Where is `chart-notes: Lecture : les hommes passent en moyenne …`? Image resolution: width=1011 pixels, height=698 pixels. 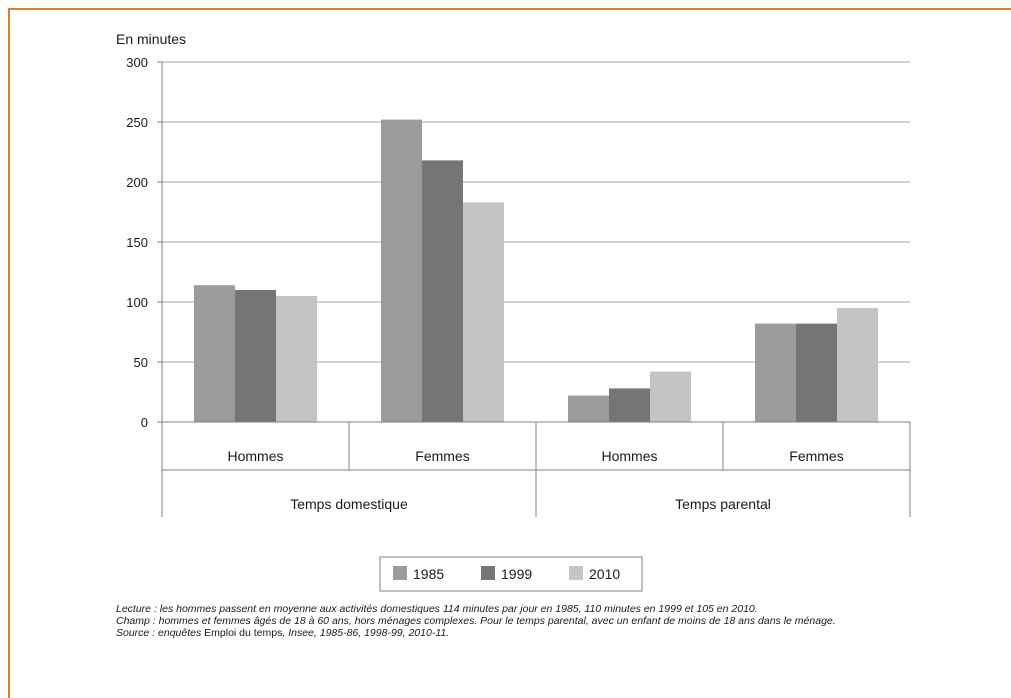 chart-notes: Lecture : les hommes passent en moyenne … is located at coordinates (514, 621).